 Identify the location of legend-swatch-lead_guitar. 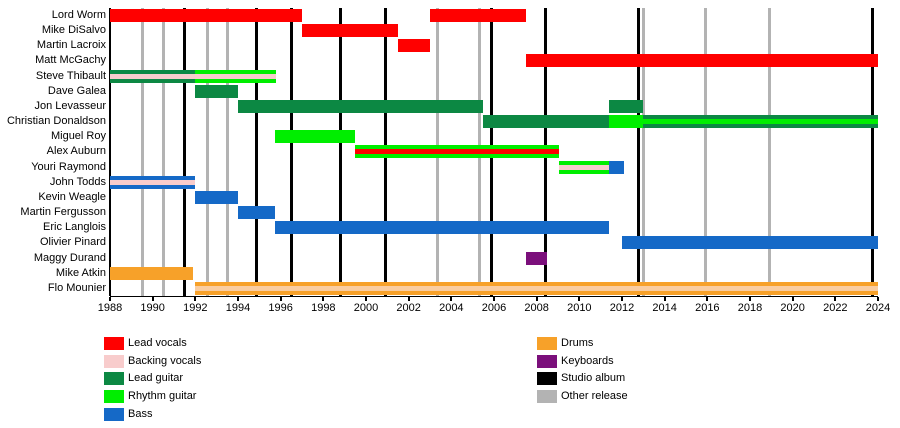
(114, 379).